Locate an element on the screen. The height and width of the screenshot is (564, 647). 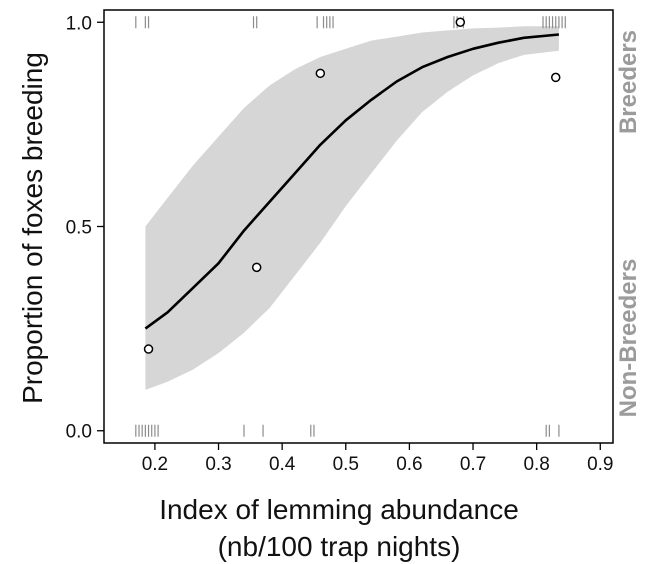
x-tick-label: 0.7 is located at coordinates (473, 464).